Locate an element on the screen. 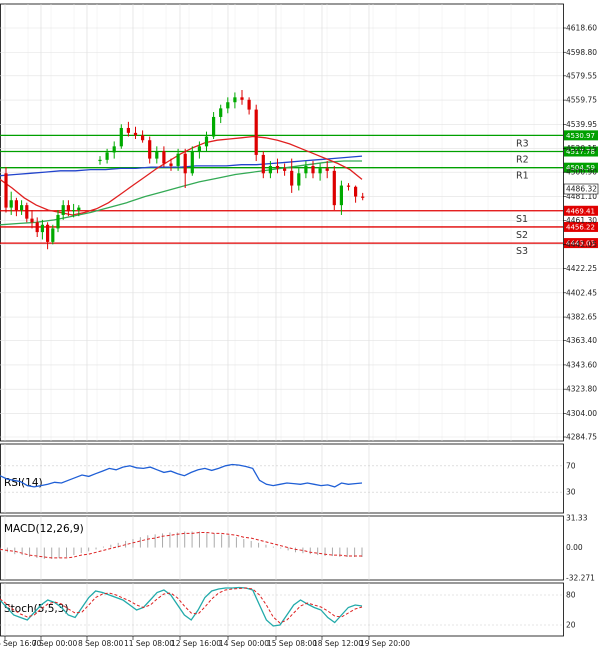  level-name-S3: S3 is located at coordinates (522, 251).